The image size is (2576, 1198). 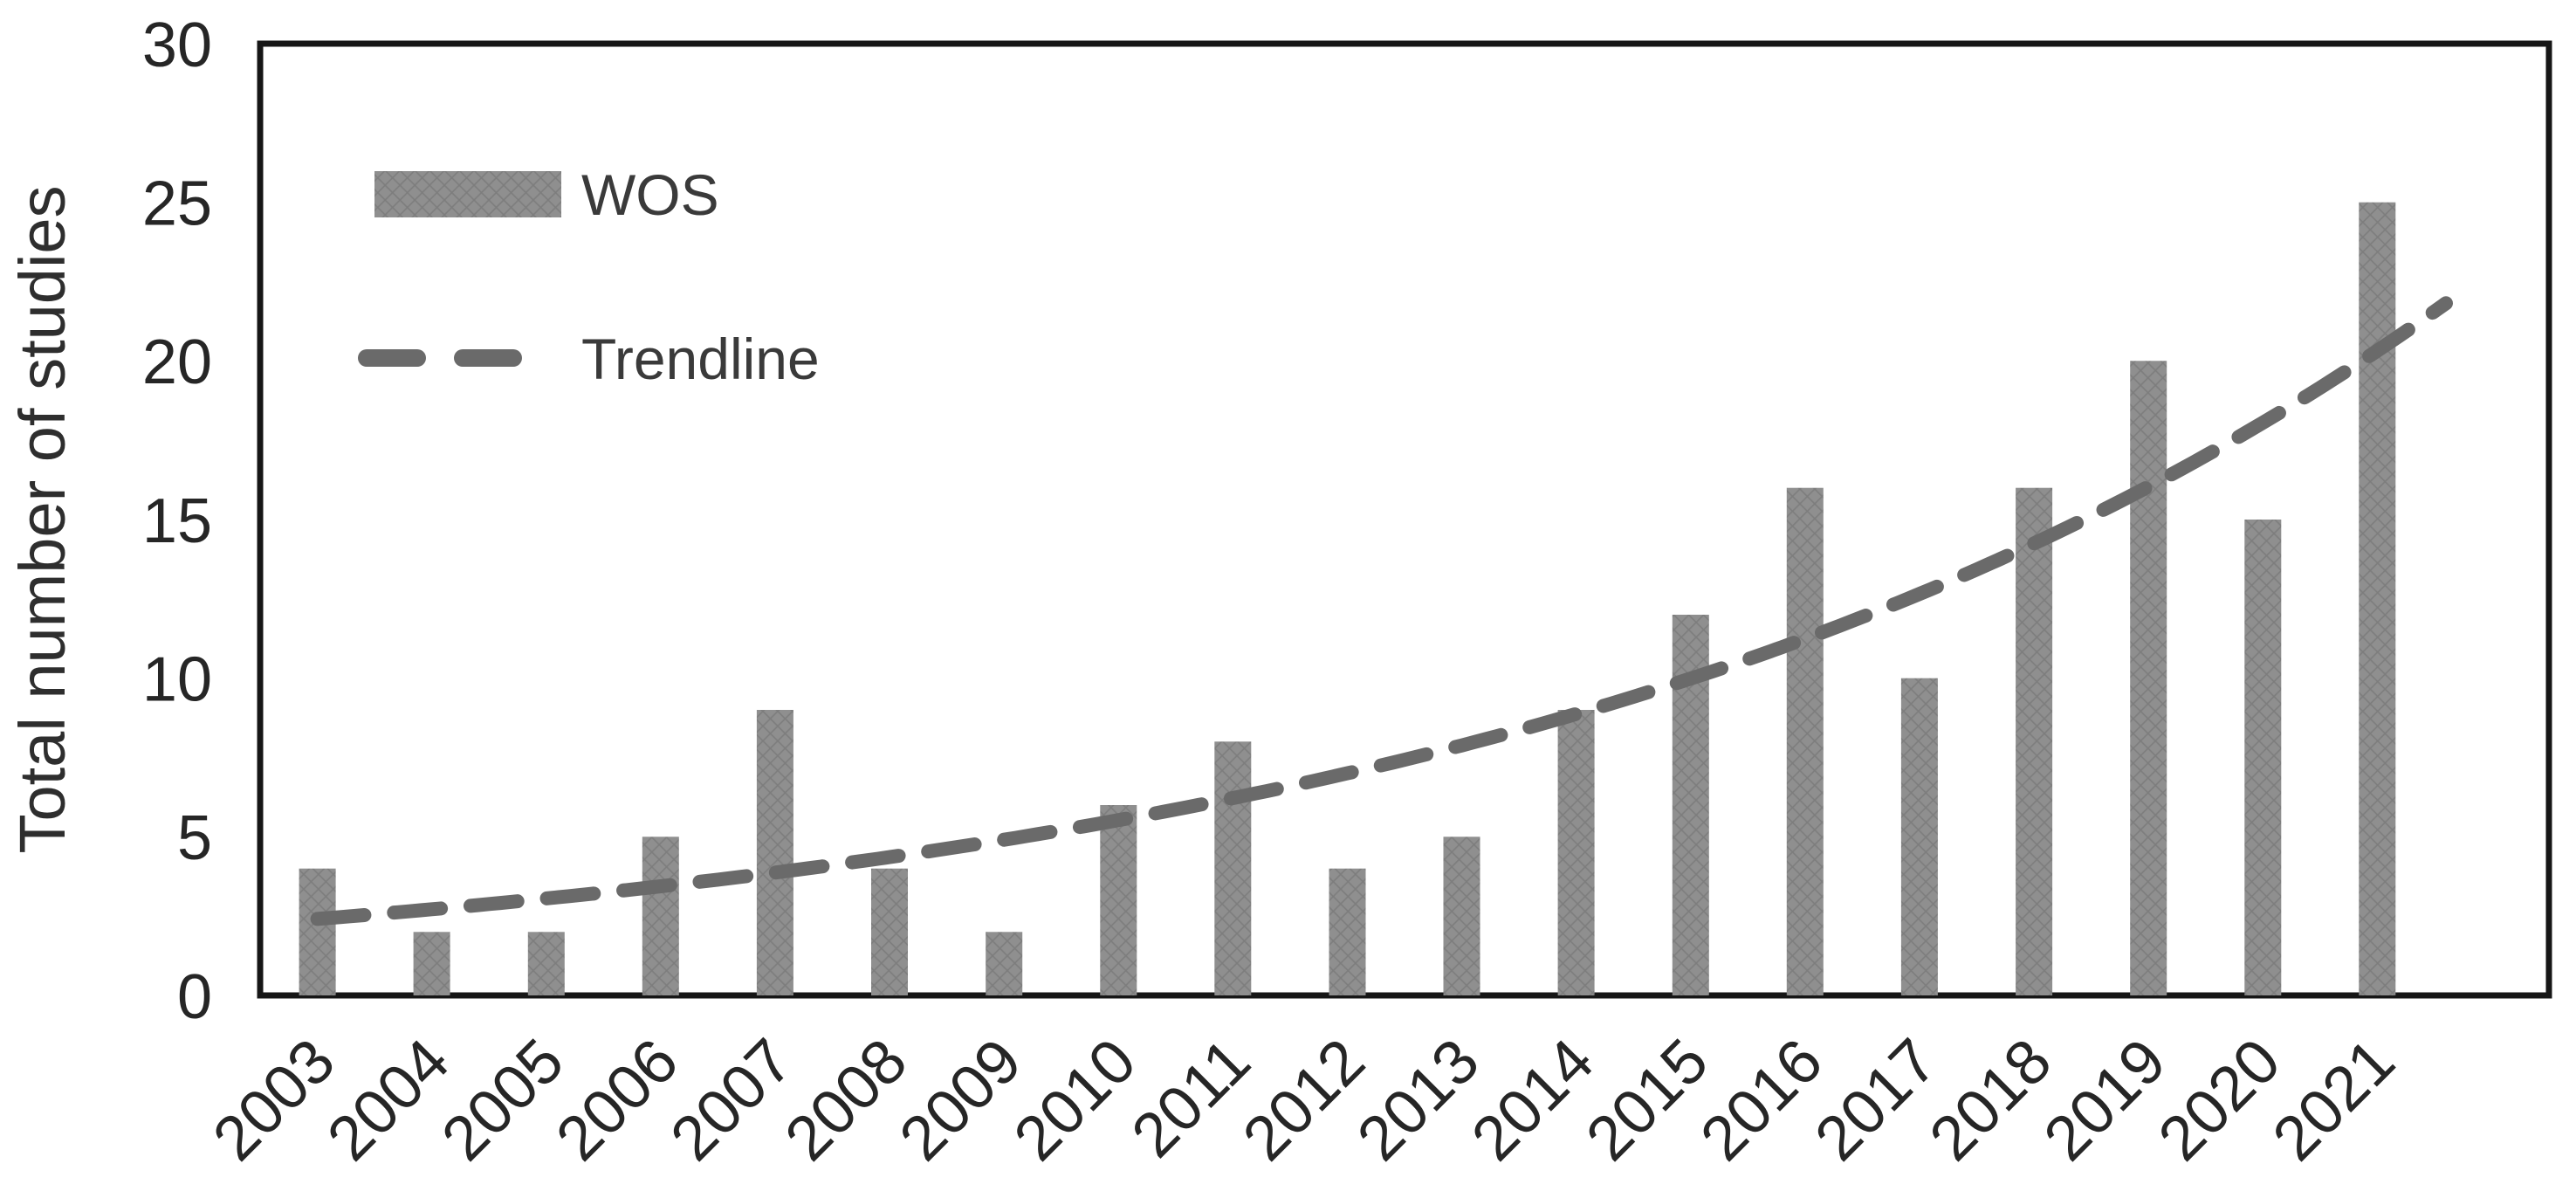 What do you see at coordinates (1233, 868) in the screenshot?
I see `bar-2011` at bounding box center [1233, 868].